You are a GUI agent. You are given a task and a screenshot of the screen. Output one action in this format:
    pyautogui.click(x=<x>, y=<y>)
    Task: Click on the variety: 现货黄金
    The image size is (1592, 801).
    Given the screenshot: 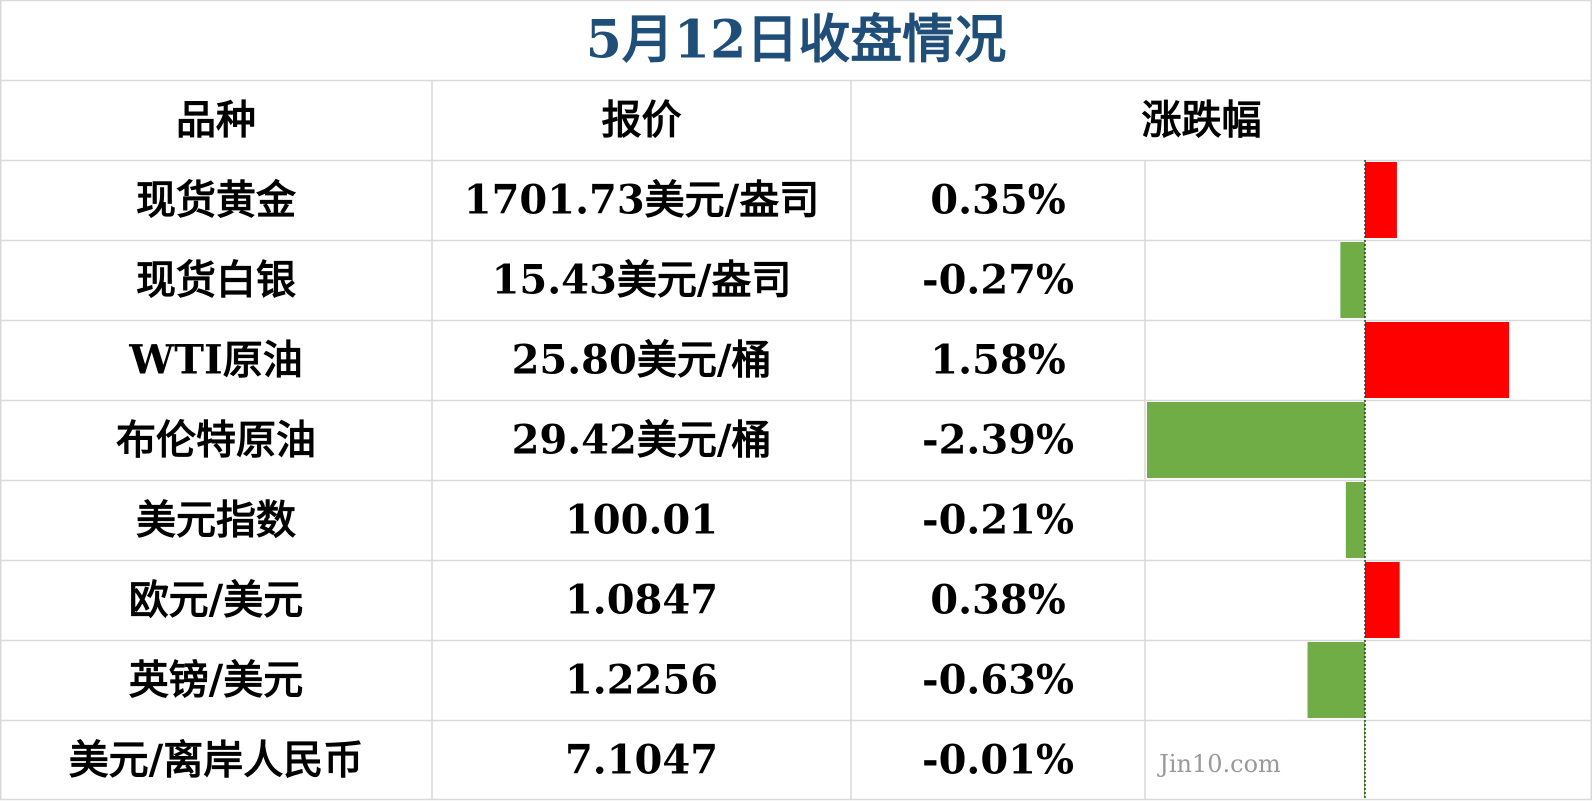 What is the action you would take?
    pyautogui.click(x=216, y=200)
    